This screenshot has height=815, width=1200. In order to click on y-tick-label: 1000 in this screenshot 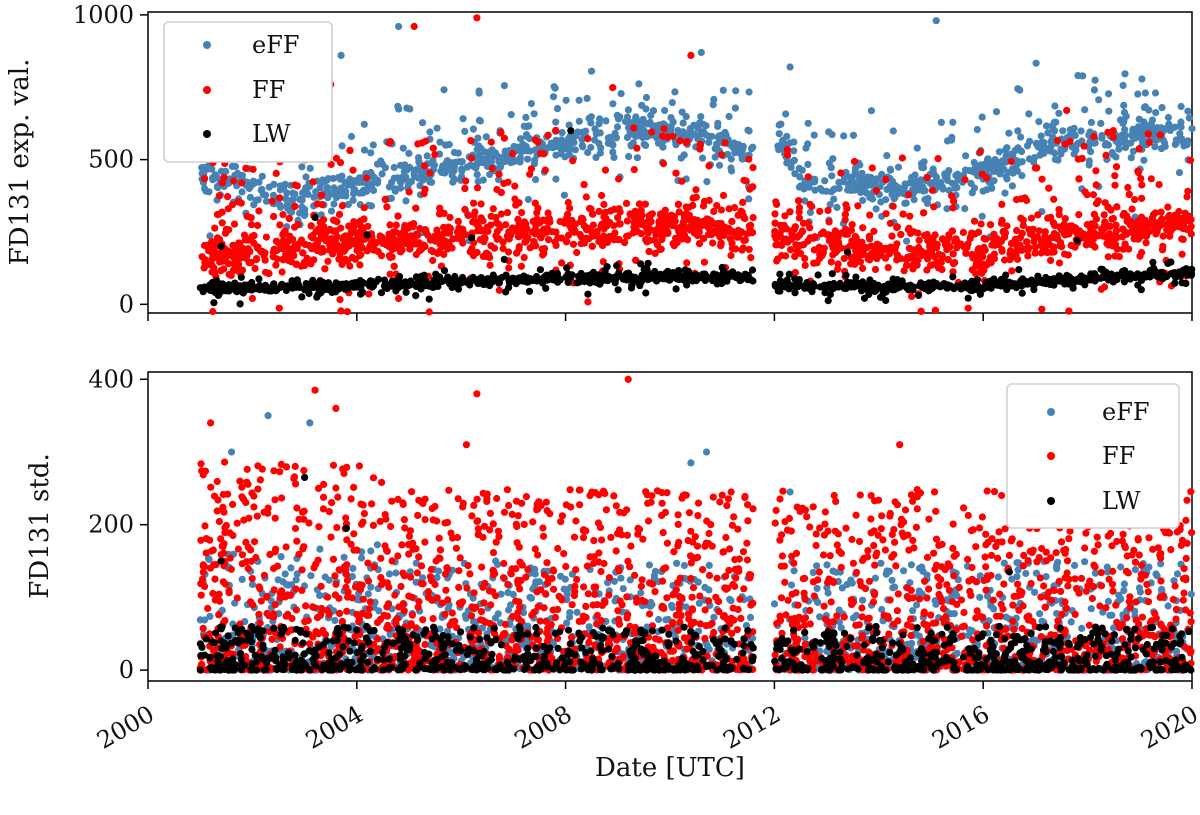, I will do `click(103, 15)`.